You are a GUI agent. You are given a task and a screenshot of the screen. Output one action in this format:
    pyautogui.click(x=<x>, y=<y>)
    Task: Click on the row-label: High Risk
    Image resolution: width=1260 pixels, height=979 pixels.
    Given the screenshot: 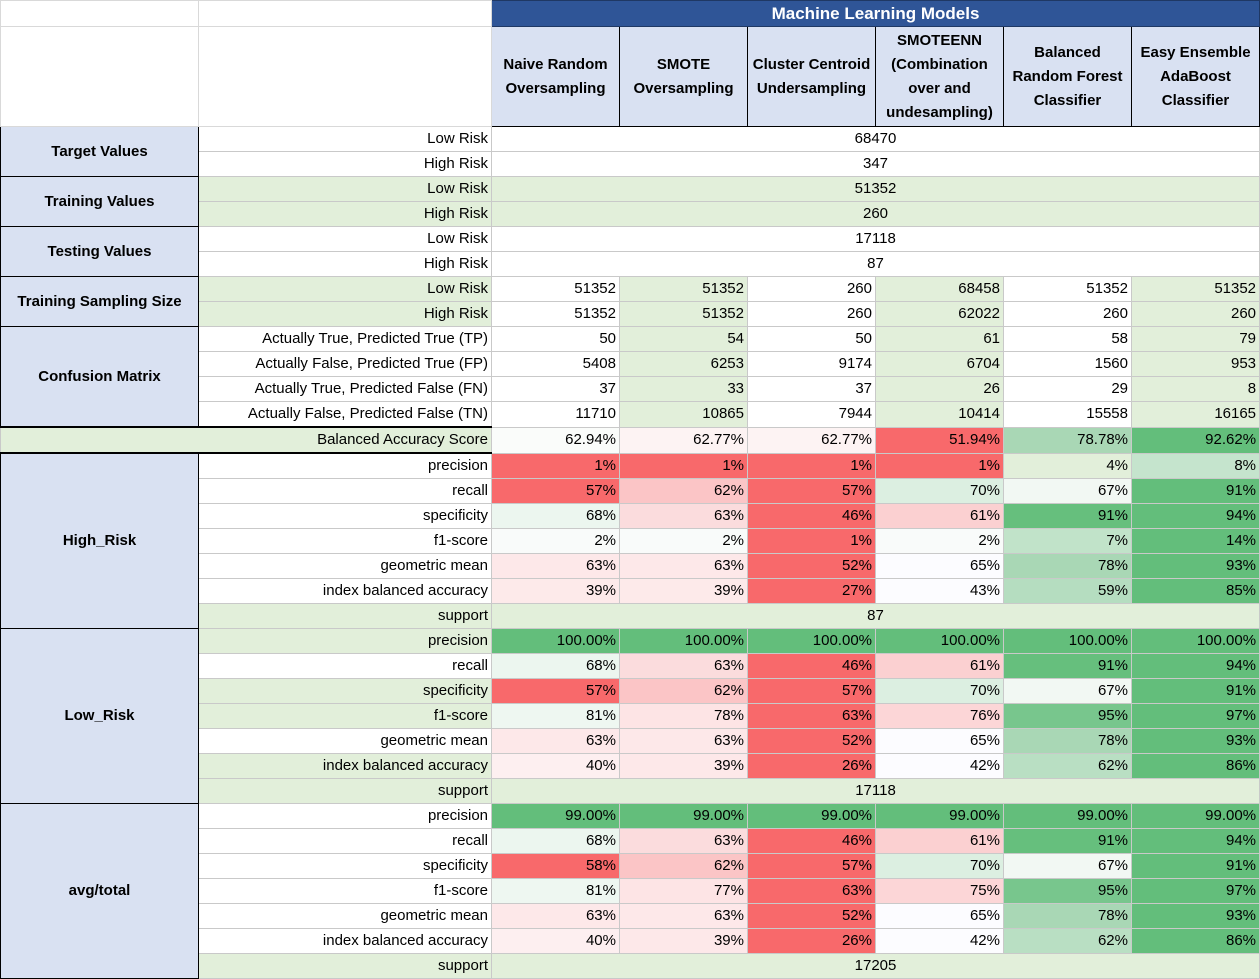 What is the action you would take?
    pyautogui.click(x=345, y=214)
    